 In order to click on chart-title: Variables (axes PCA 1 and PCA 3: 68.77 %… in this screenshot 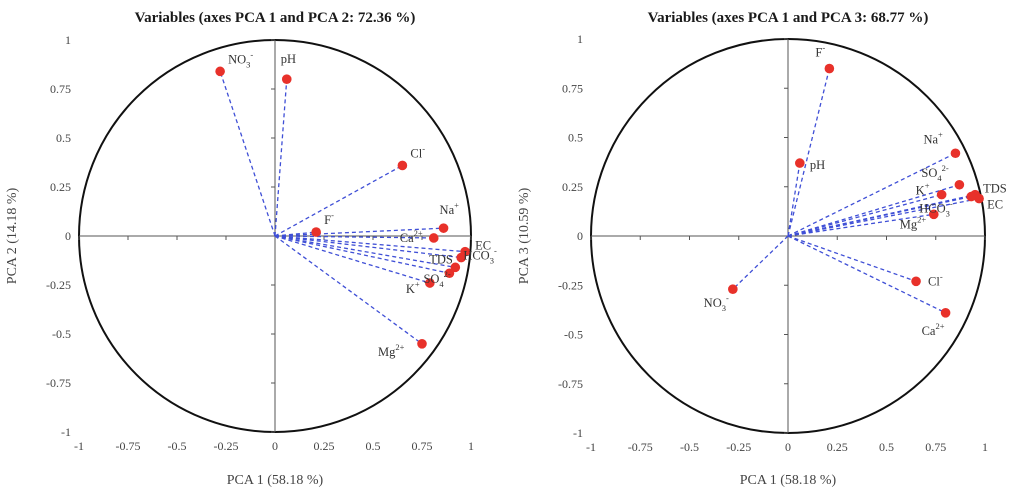, I will do `click(788, 18)`.